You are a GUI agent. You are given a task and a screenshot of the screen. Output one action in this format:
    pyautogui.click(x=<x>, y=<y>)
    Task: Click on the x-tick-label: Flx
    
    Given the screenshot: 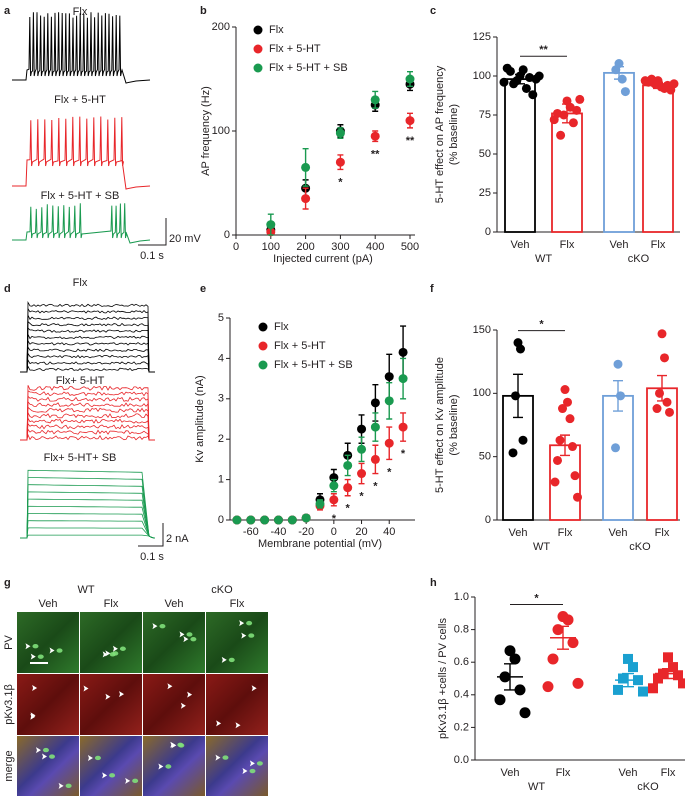 What is the action you would take?
    pyautogui.click(x=658, y=245)
    